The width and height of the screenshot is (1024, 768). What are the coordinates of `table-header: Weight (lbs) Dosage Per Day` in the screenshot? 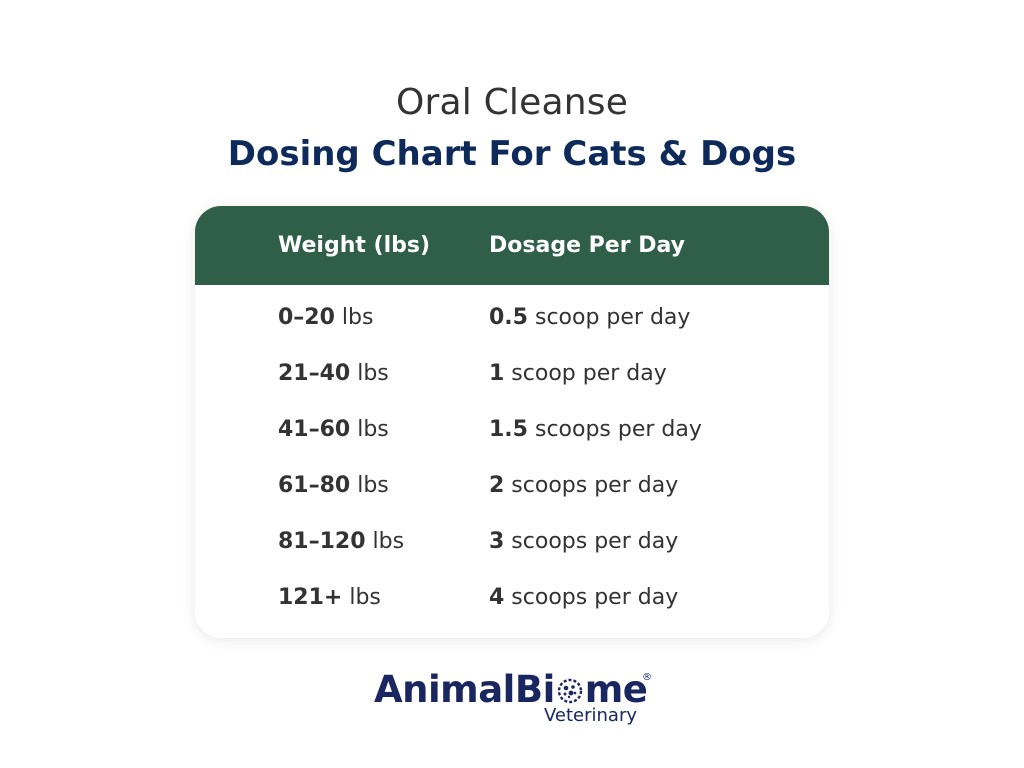 It's located at (512, 245).